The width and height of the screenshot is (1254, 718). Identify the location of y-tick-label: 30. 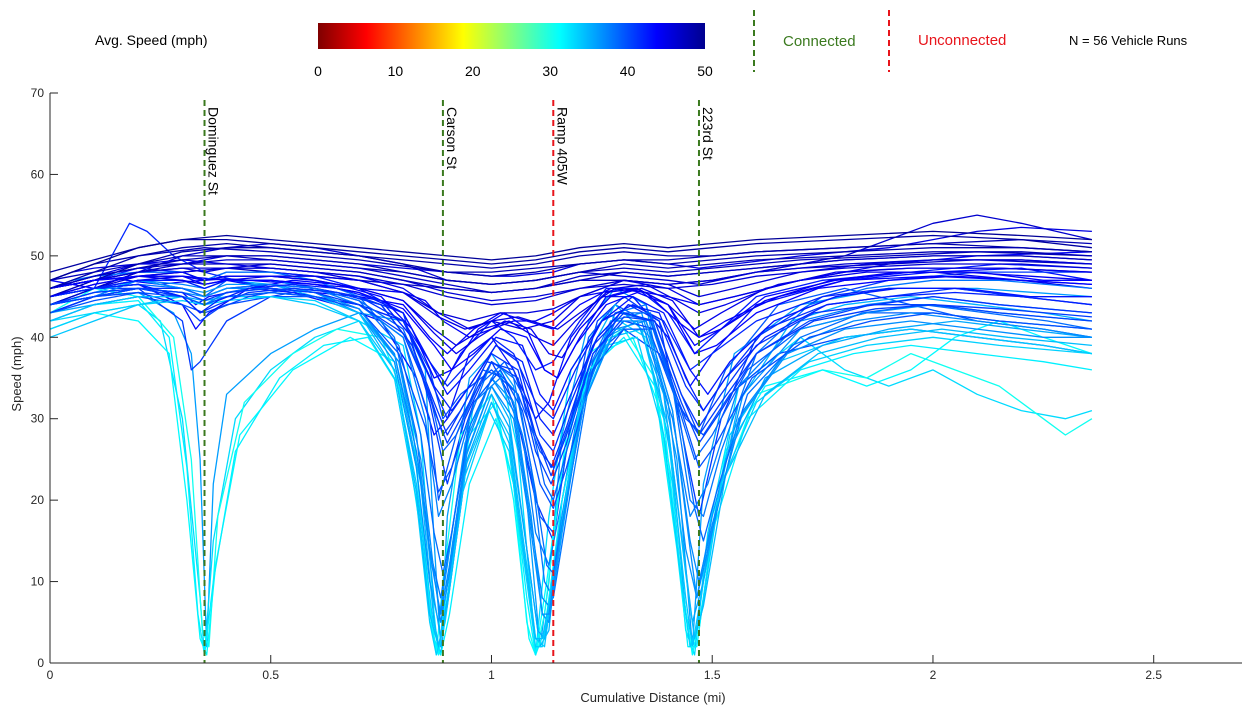
(38, 419).